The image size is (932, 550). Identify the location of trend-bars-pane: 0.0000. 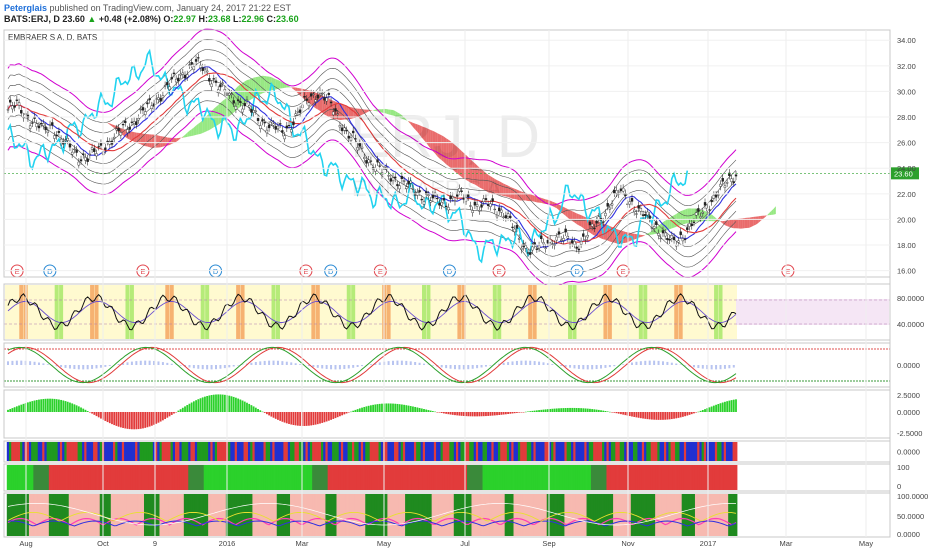
(463, 451).